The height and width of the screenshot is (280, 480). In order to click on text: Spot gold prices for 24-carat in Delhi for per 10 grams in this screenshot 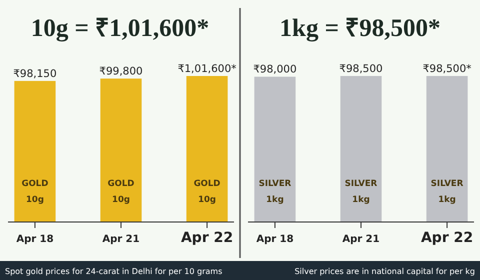, I will do `click(113, 271)`.